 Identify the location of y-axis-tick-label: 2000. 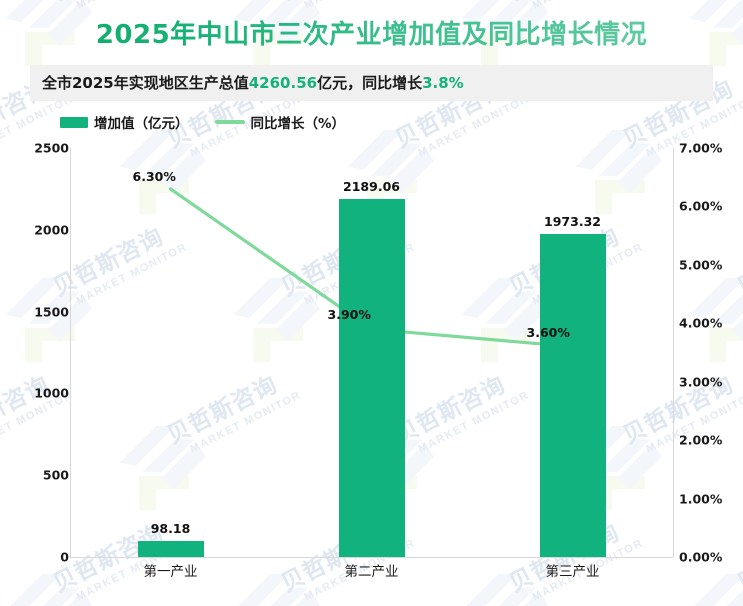
(51, 230).